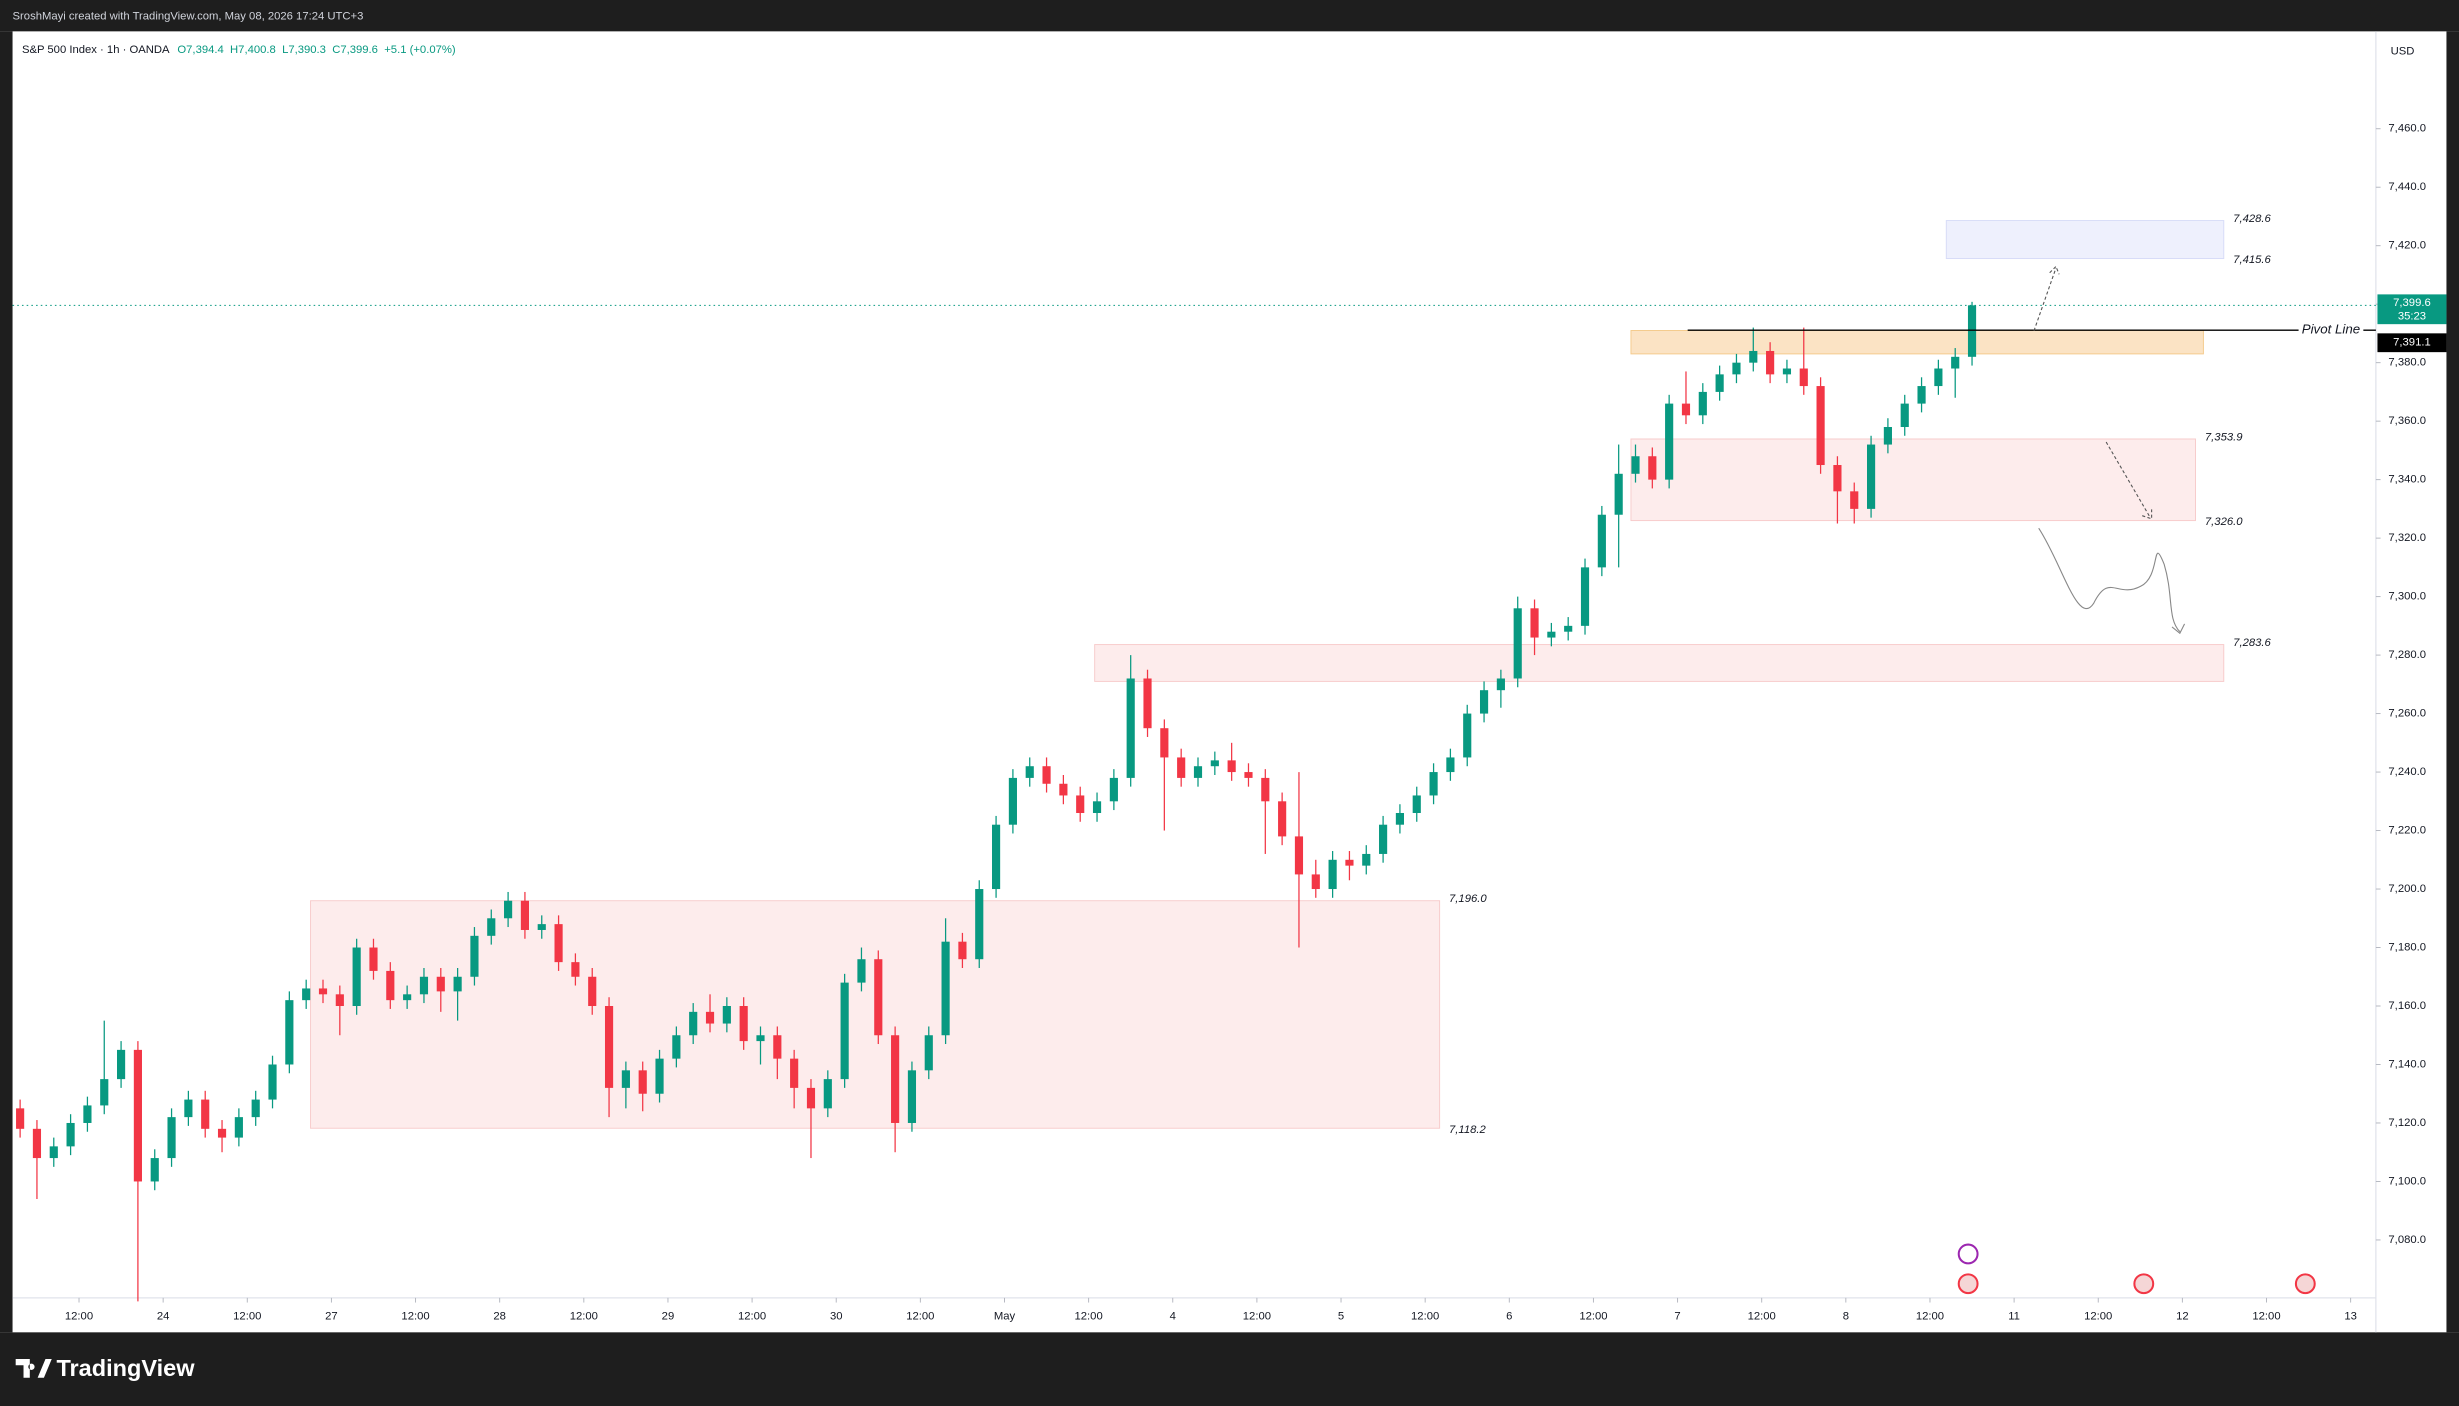 This screenshot has width=2459, height=1406. I want to click on x-tick-label: 27, so click(331, 1317).